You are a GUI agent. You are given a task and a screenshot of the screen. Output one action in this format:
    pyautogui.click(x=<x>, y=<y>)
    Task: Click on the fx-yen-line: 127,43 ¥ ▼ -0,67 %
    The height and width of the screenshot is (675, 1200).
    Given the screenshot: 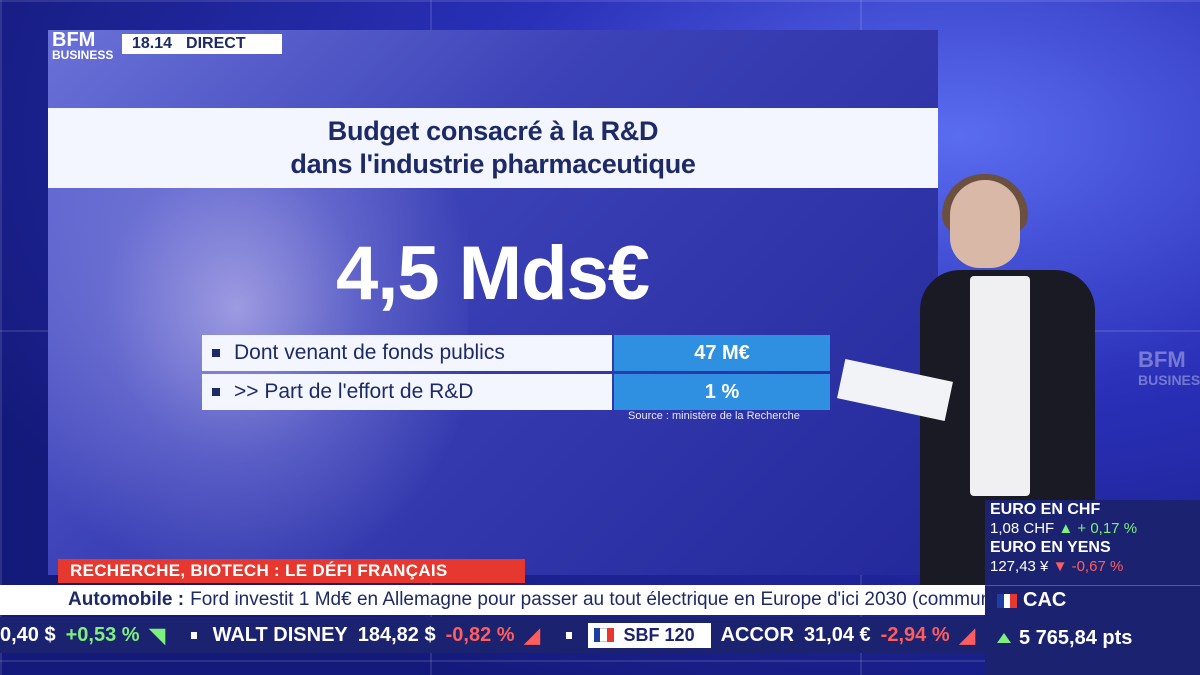 What is the action you would take?
    pyautogui.click(x=1092, y=567)
    